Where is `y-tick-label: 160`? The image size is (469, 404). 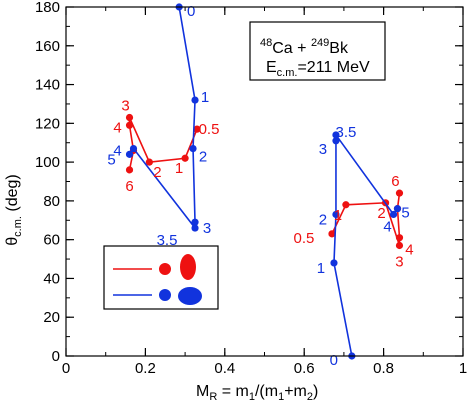
y-tick-label: 160 is located at coordinates (47, 46).